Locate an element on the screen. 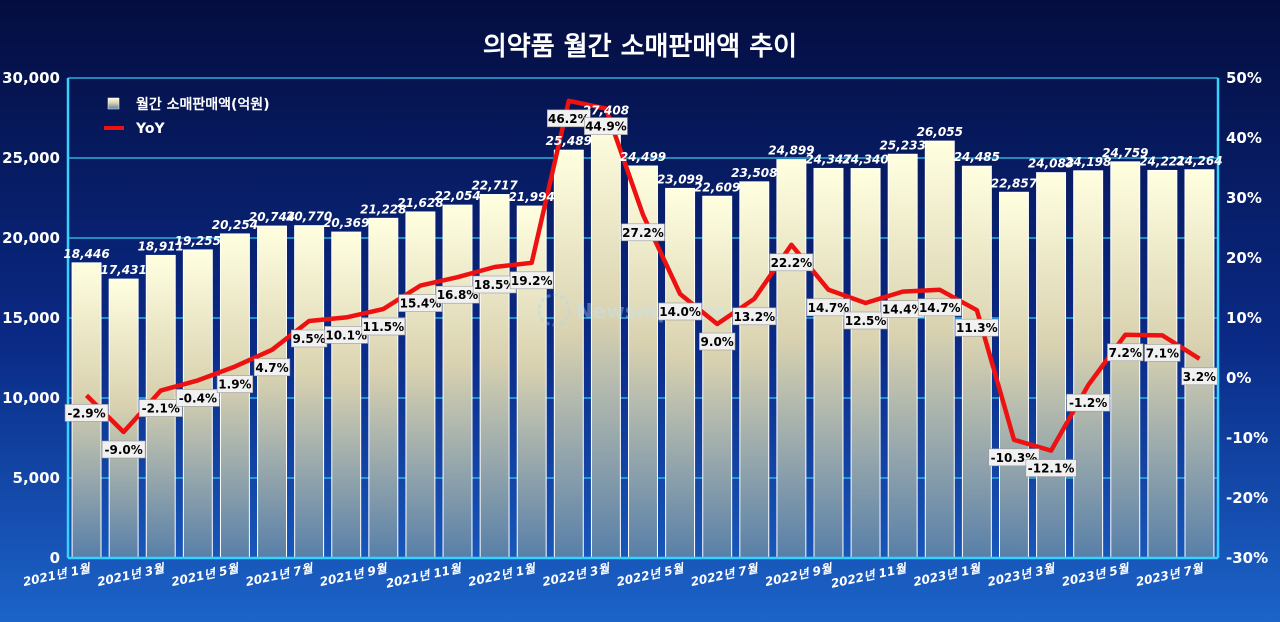 Image resolution: width=1280 pixels, height=622 pixels. yoy-value-label: 12.5% is located at coordinates (865, 320).